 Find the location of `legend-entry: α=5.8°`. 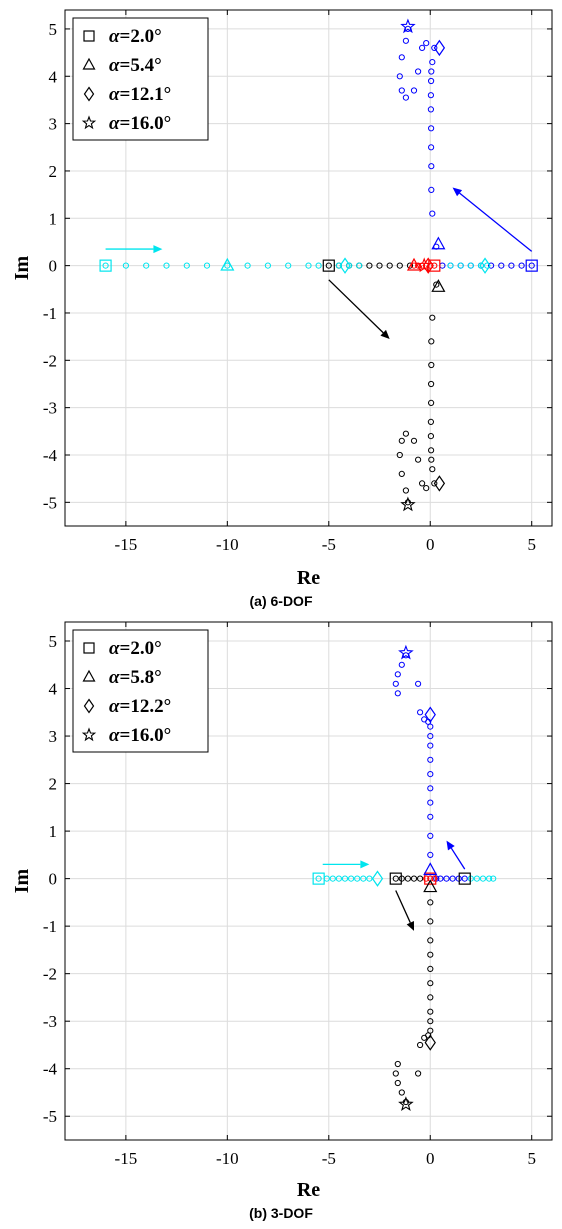

legend-entry: α=5.8° is located at coordinates (135, 677).